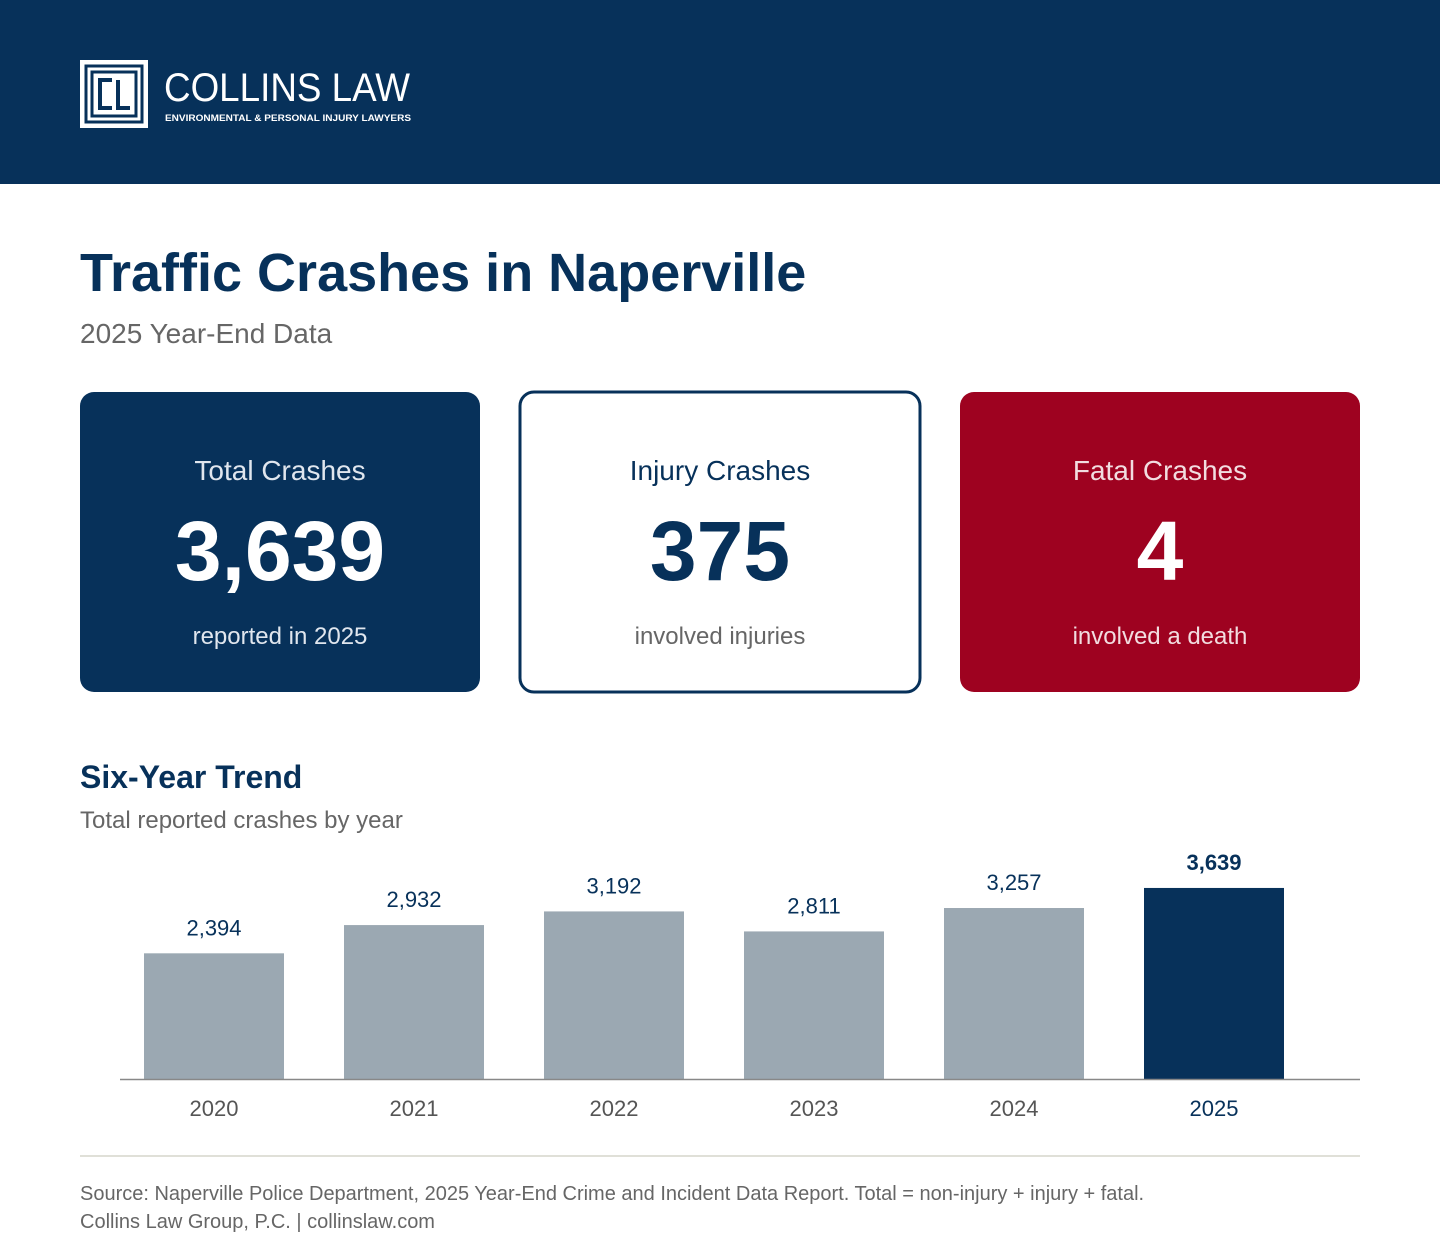 The width and height of the screenshot is (1440, 1240). Describe the element at coordinates (280, 636) in the screenshot. I see `card-caption: reported in 2025` at that location.